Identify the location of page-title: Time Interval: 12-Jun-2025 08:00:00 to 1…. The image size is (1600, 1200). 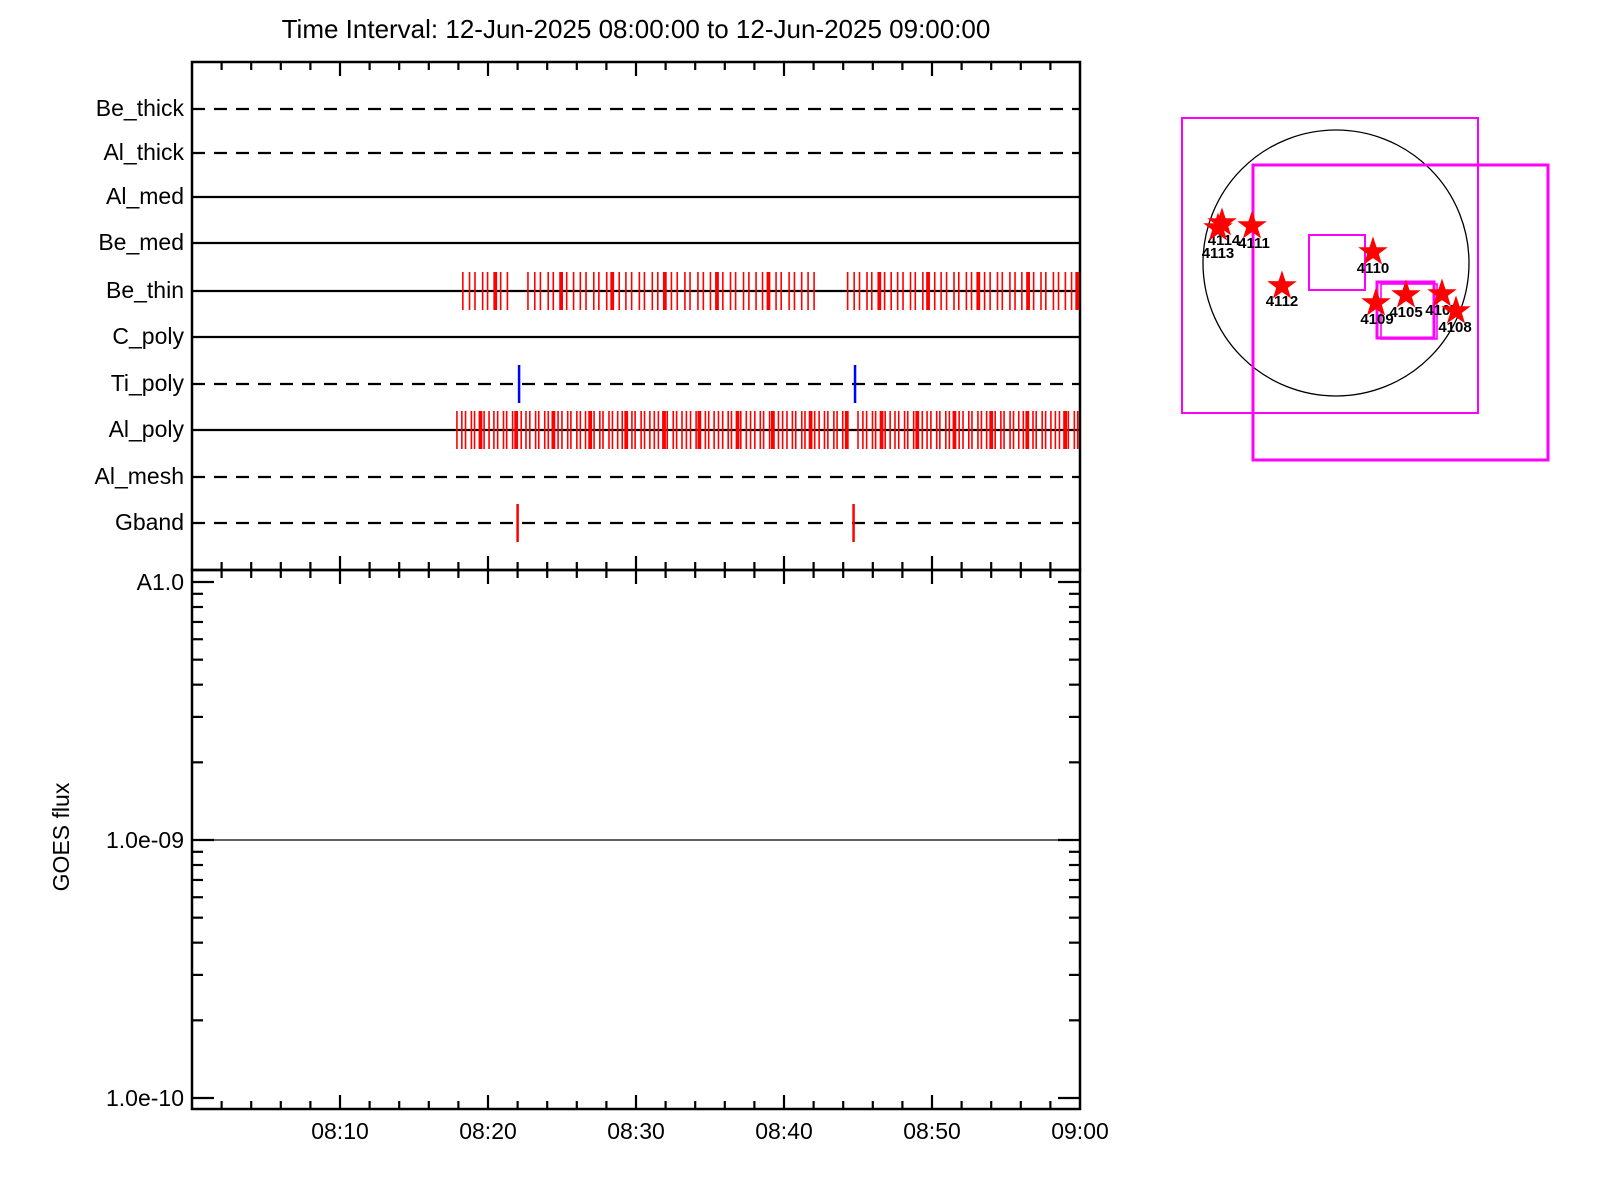
(636, 29).